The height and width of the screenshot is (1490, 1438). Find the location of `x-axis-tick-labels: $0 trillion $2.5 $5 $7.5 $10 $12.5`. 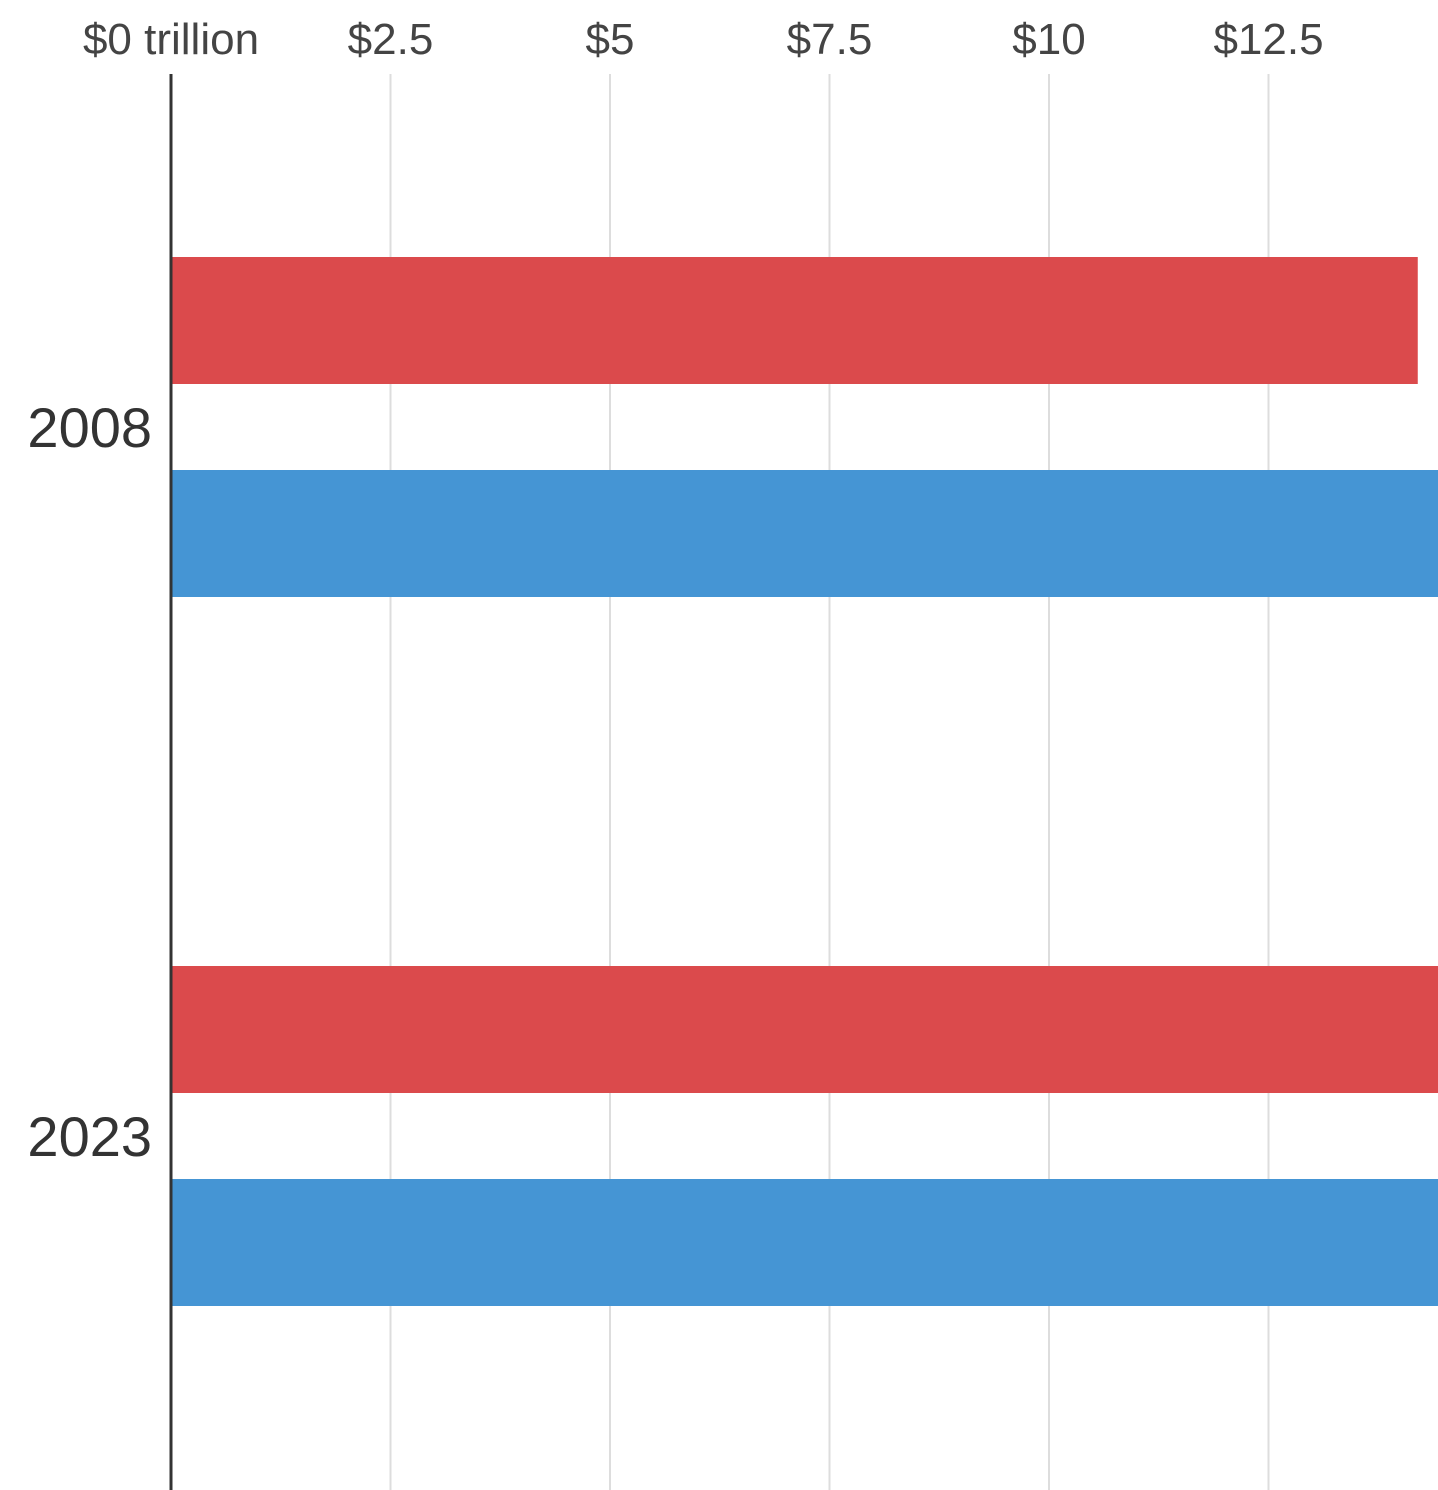

x-axis-tick-labels: $0 trillion $2.5 $5 $7.5 $10 $12.5 is located at coordinates (703, 39).